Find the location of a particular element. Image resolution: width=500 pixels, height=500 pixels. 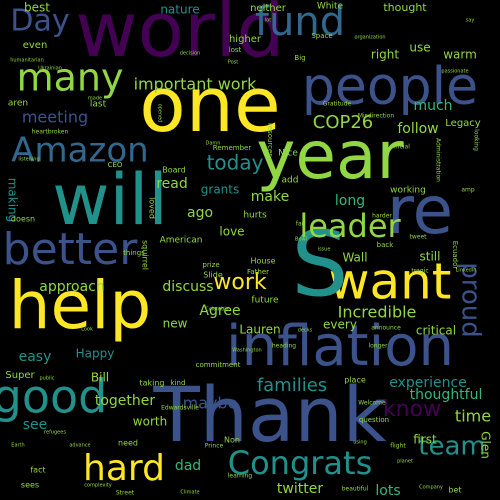

word-refugees: refugees is located at coordinates (55, 433).